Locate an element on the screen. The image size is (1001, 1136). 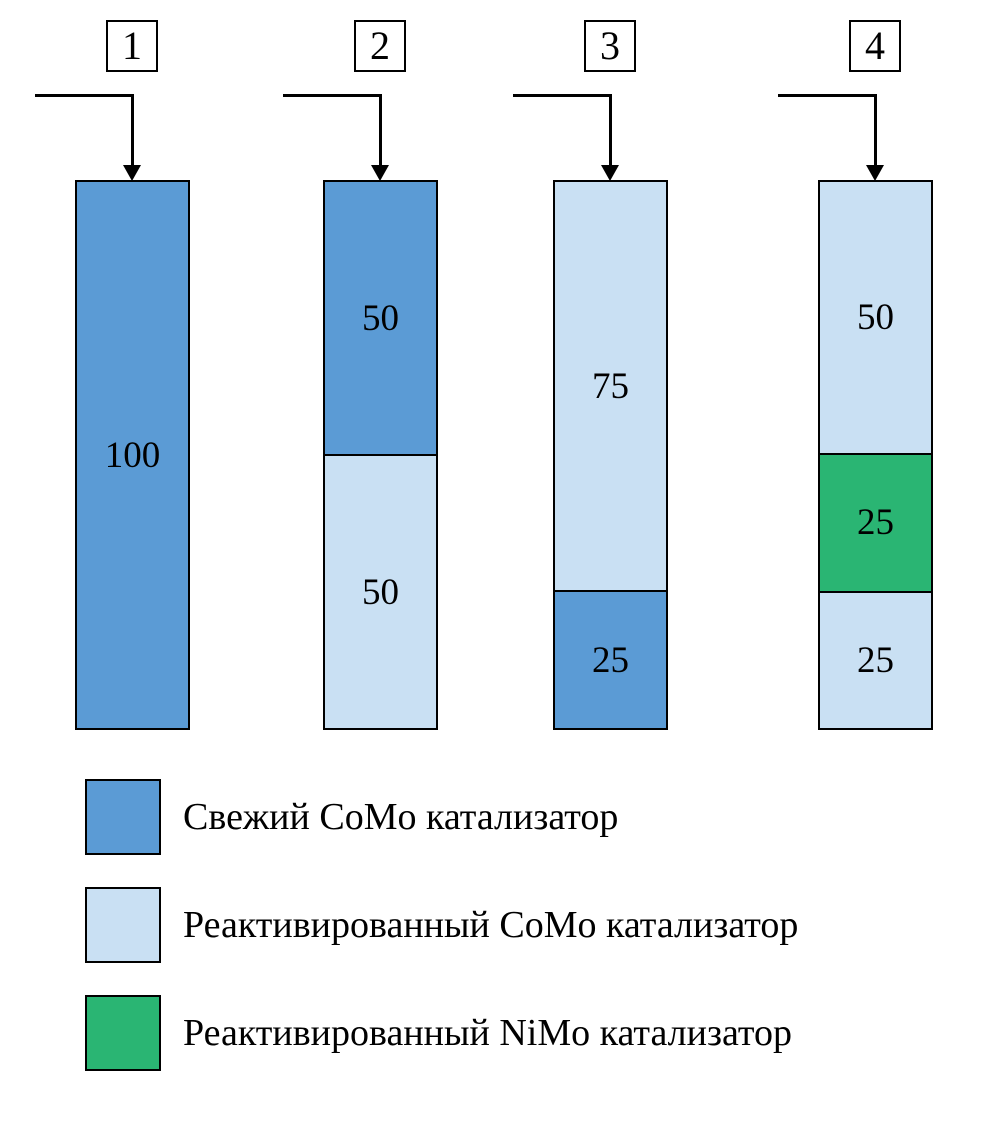
scheme-number-box: 3 is located at coordinates (610, 46).